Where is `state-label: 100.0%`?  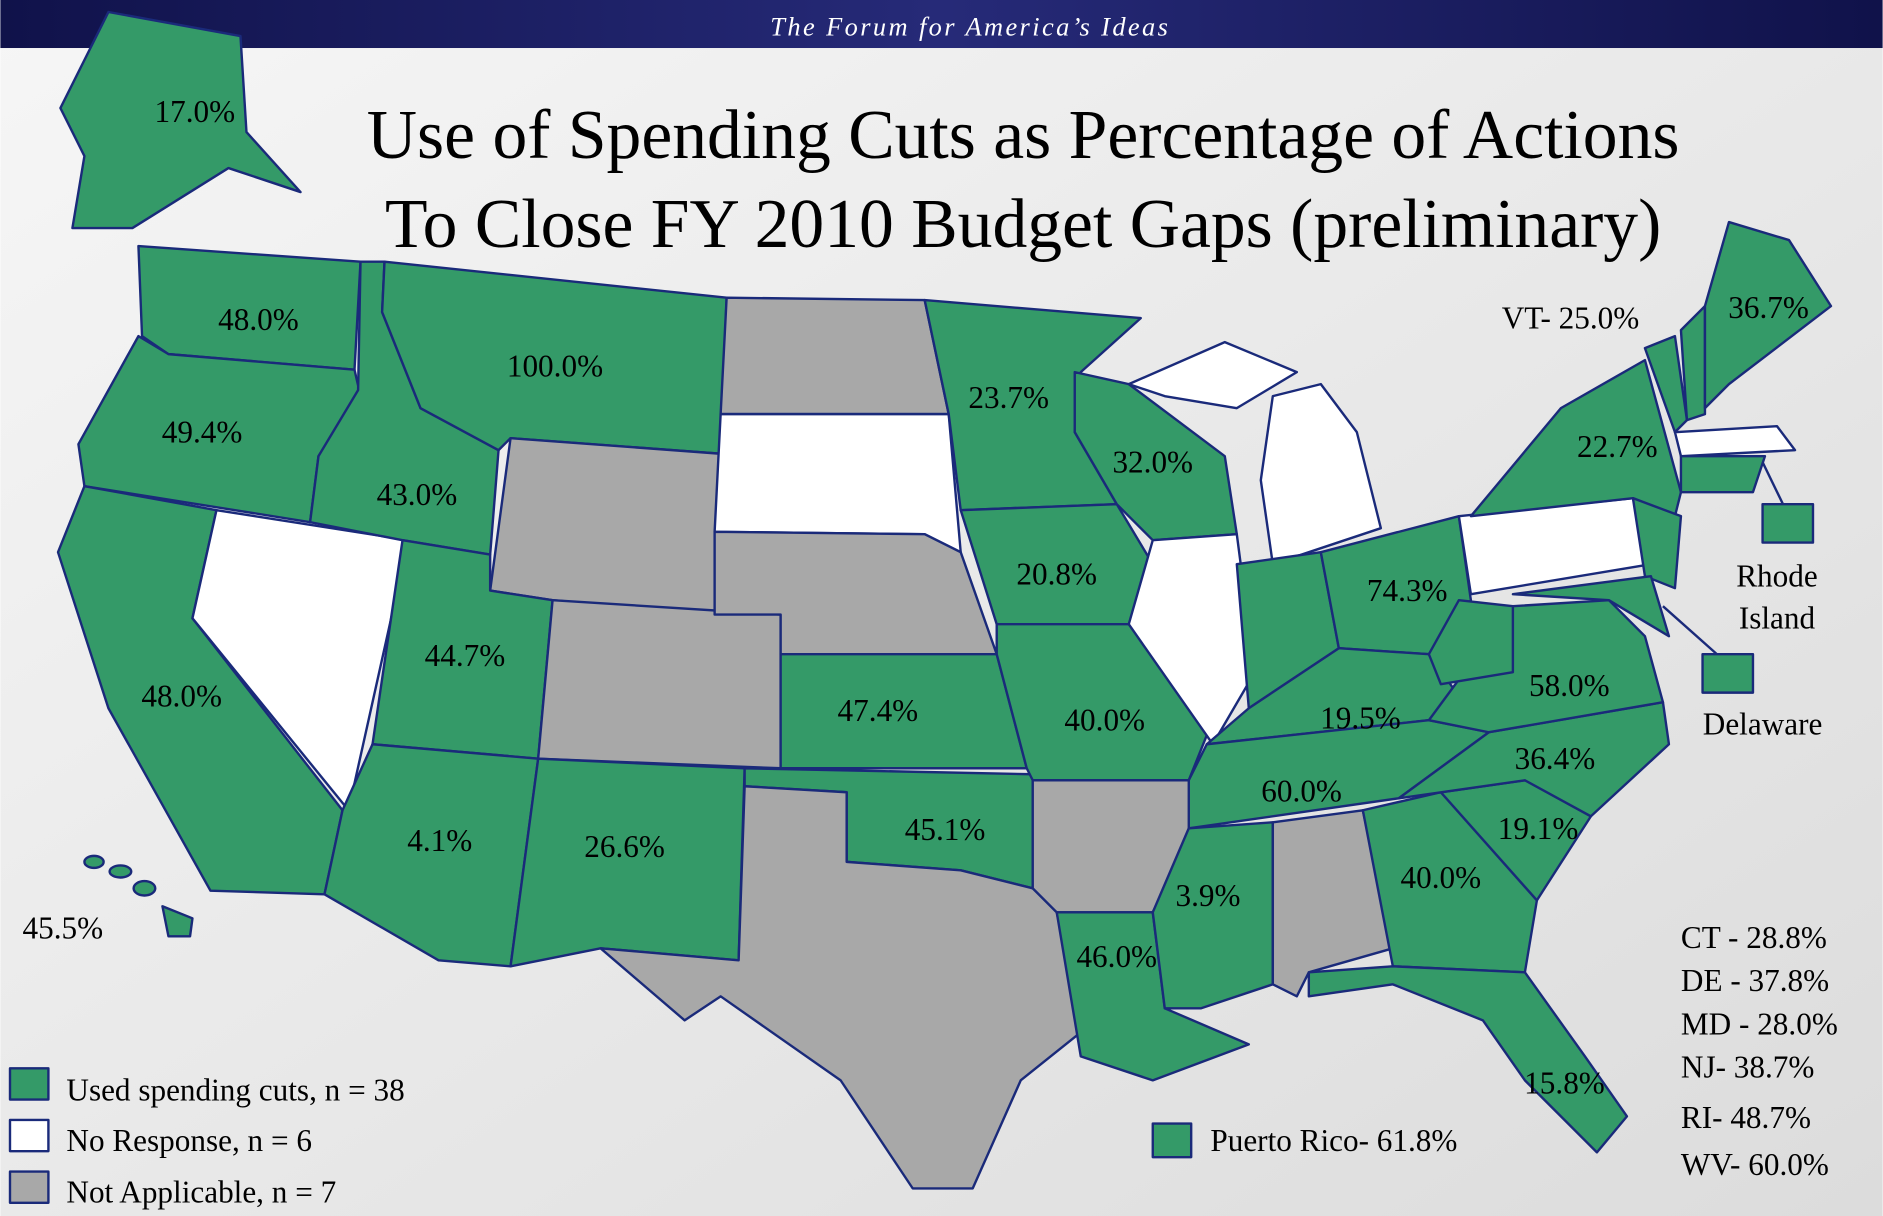
state-label: 100.0% is located at coordinates (555, 366).